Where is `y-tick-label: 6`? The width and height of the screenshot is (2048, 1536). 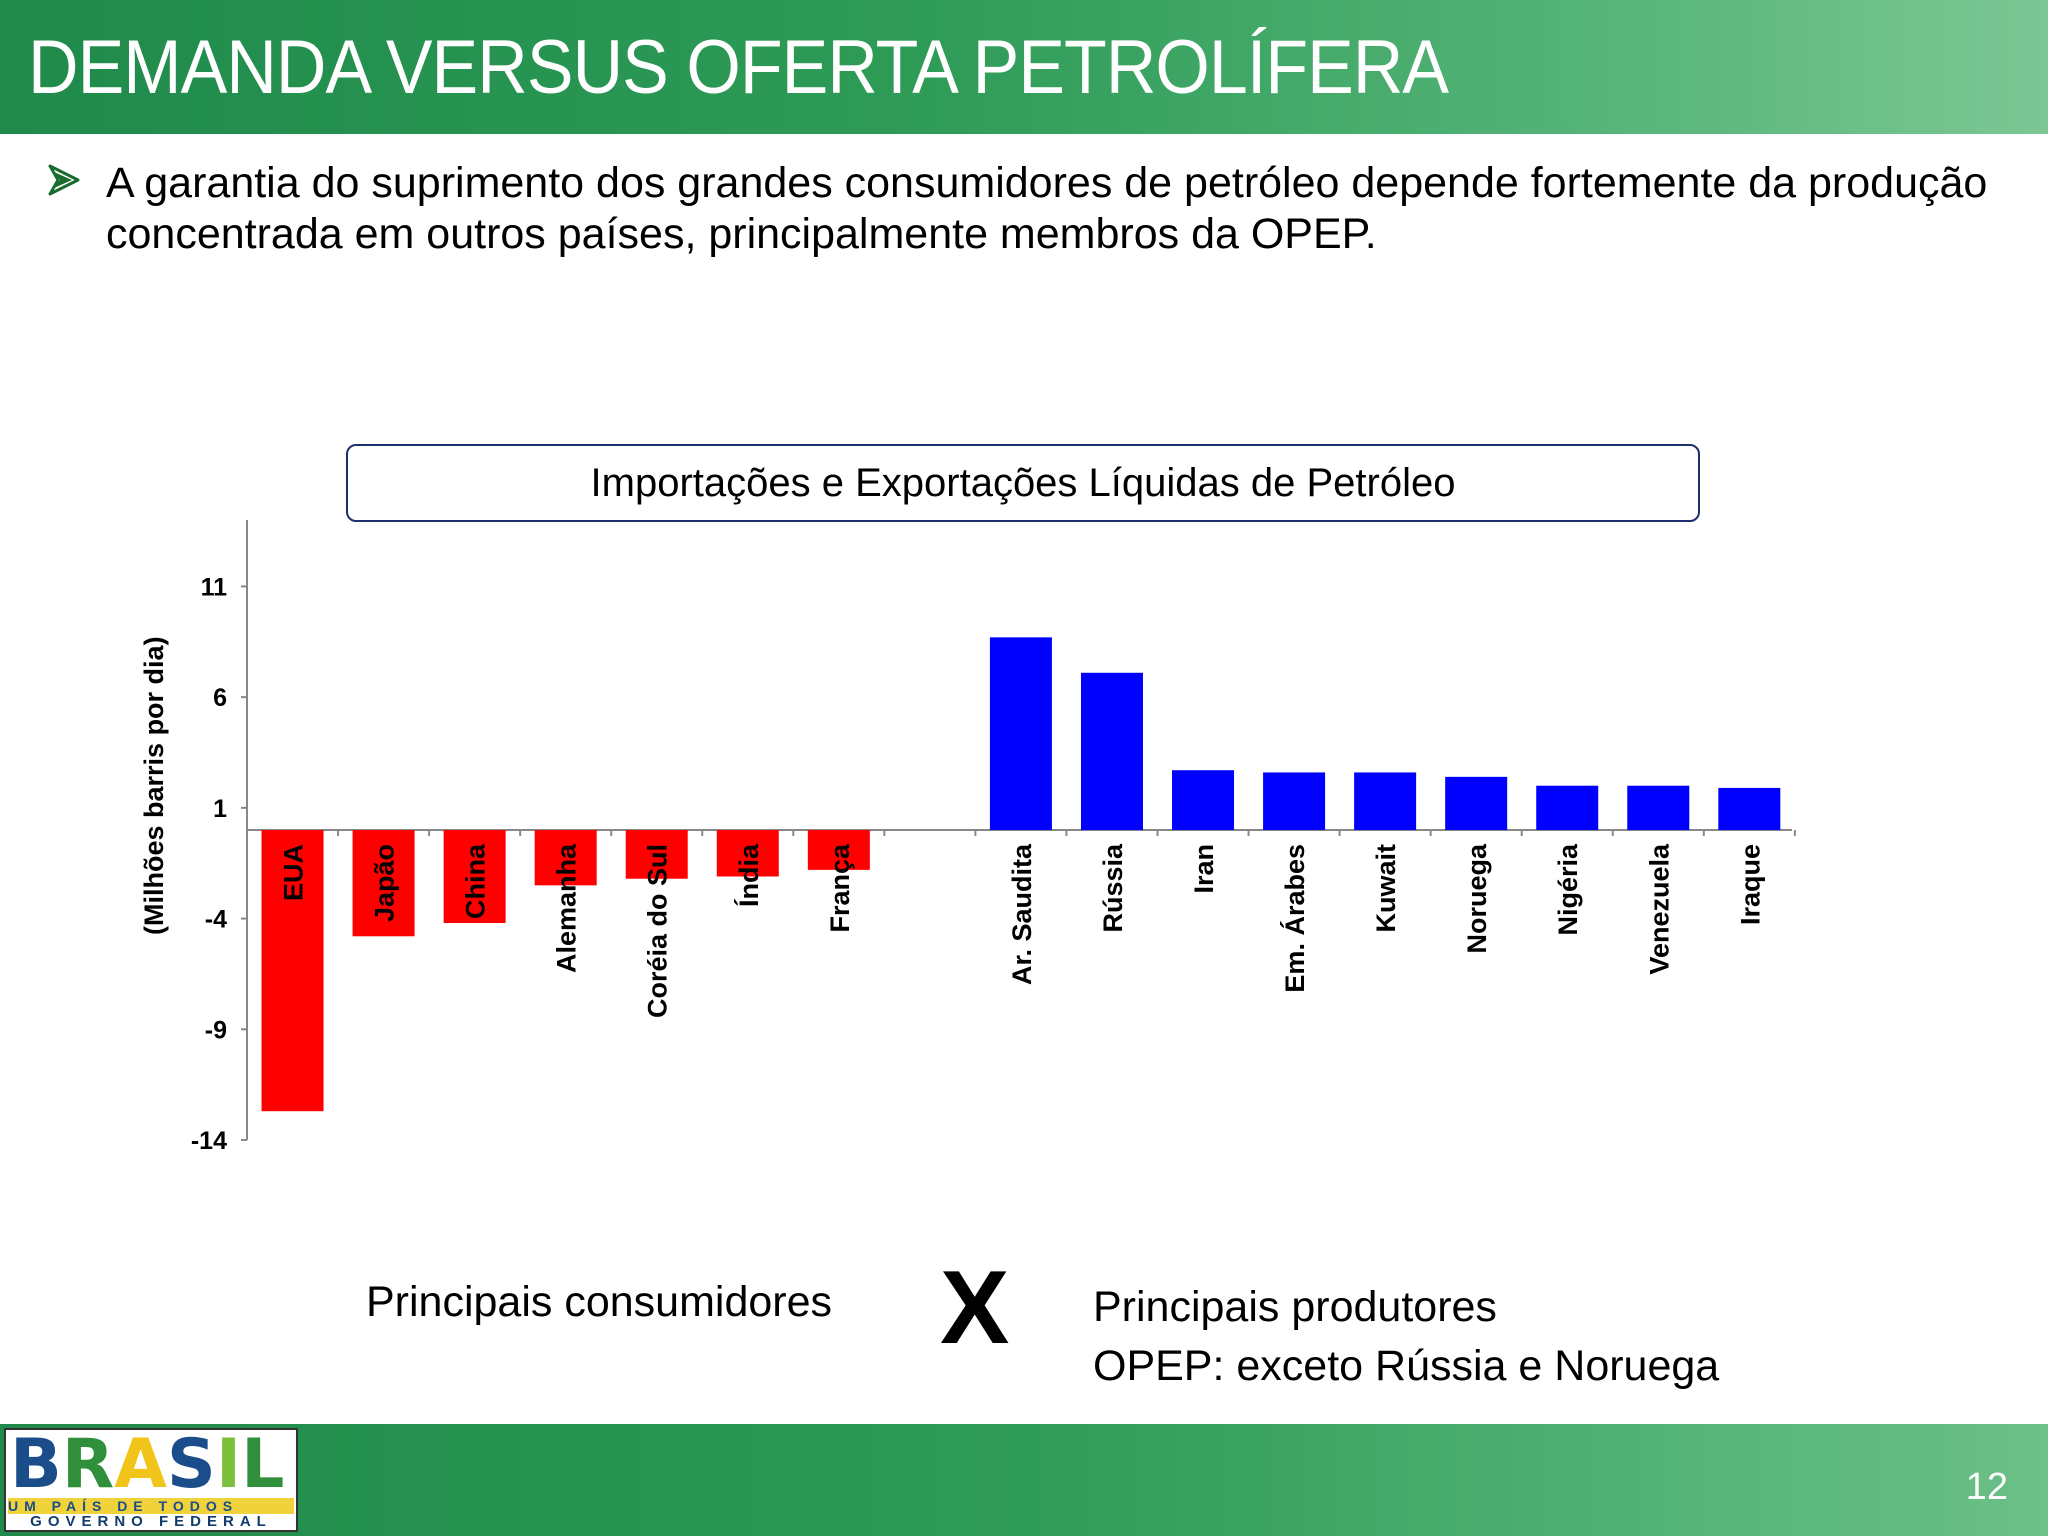 y-tick-label: 6 is located at coordinates (220, 698).